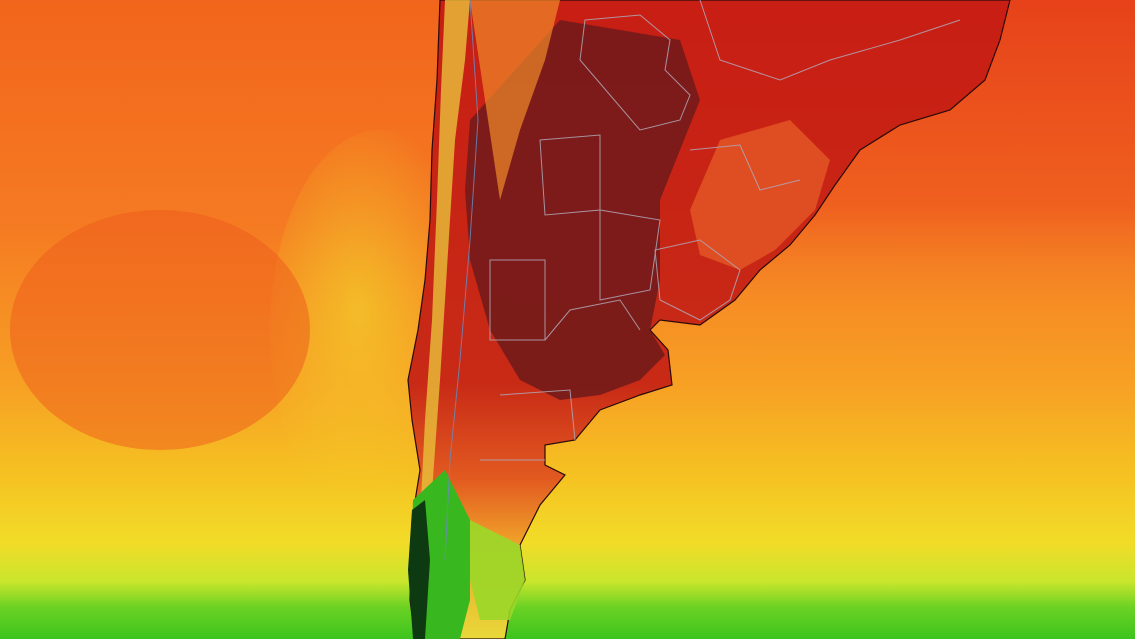 The image size is (1135, 639). I want to click on southern-brazil-warm, so click(760, 195).